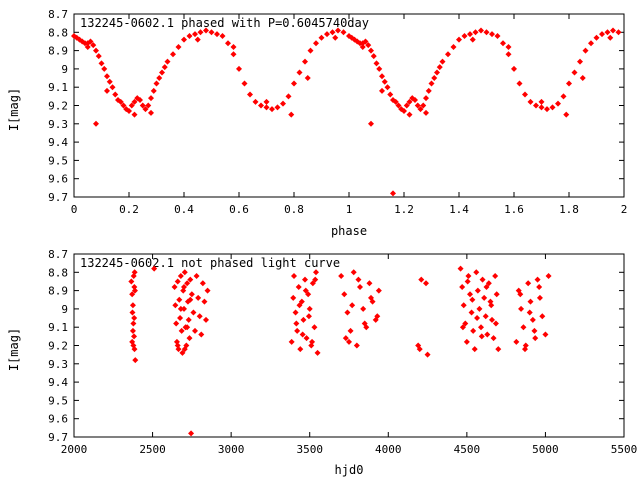  Describe the element at coordinates (58, 254) in the screenshot. I see `y-tick-label: 8.7` at that location.